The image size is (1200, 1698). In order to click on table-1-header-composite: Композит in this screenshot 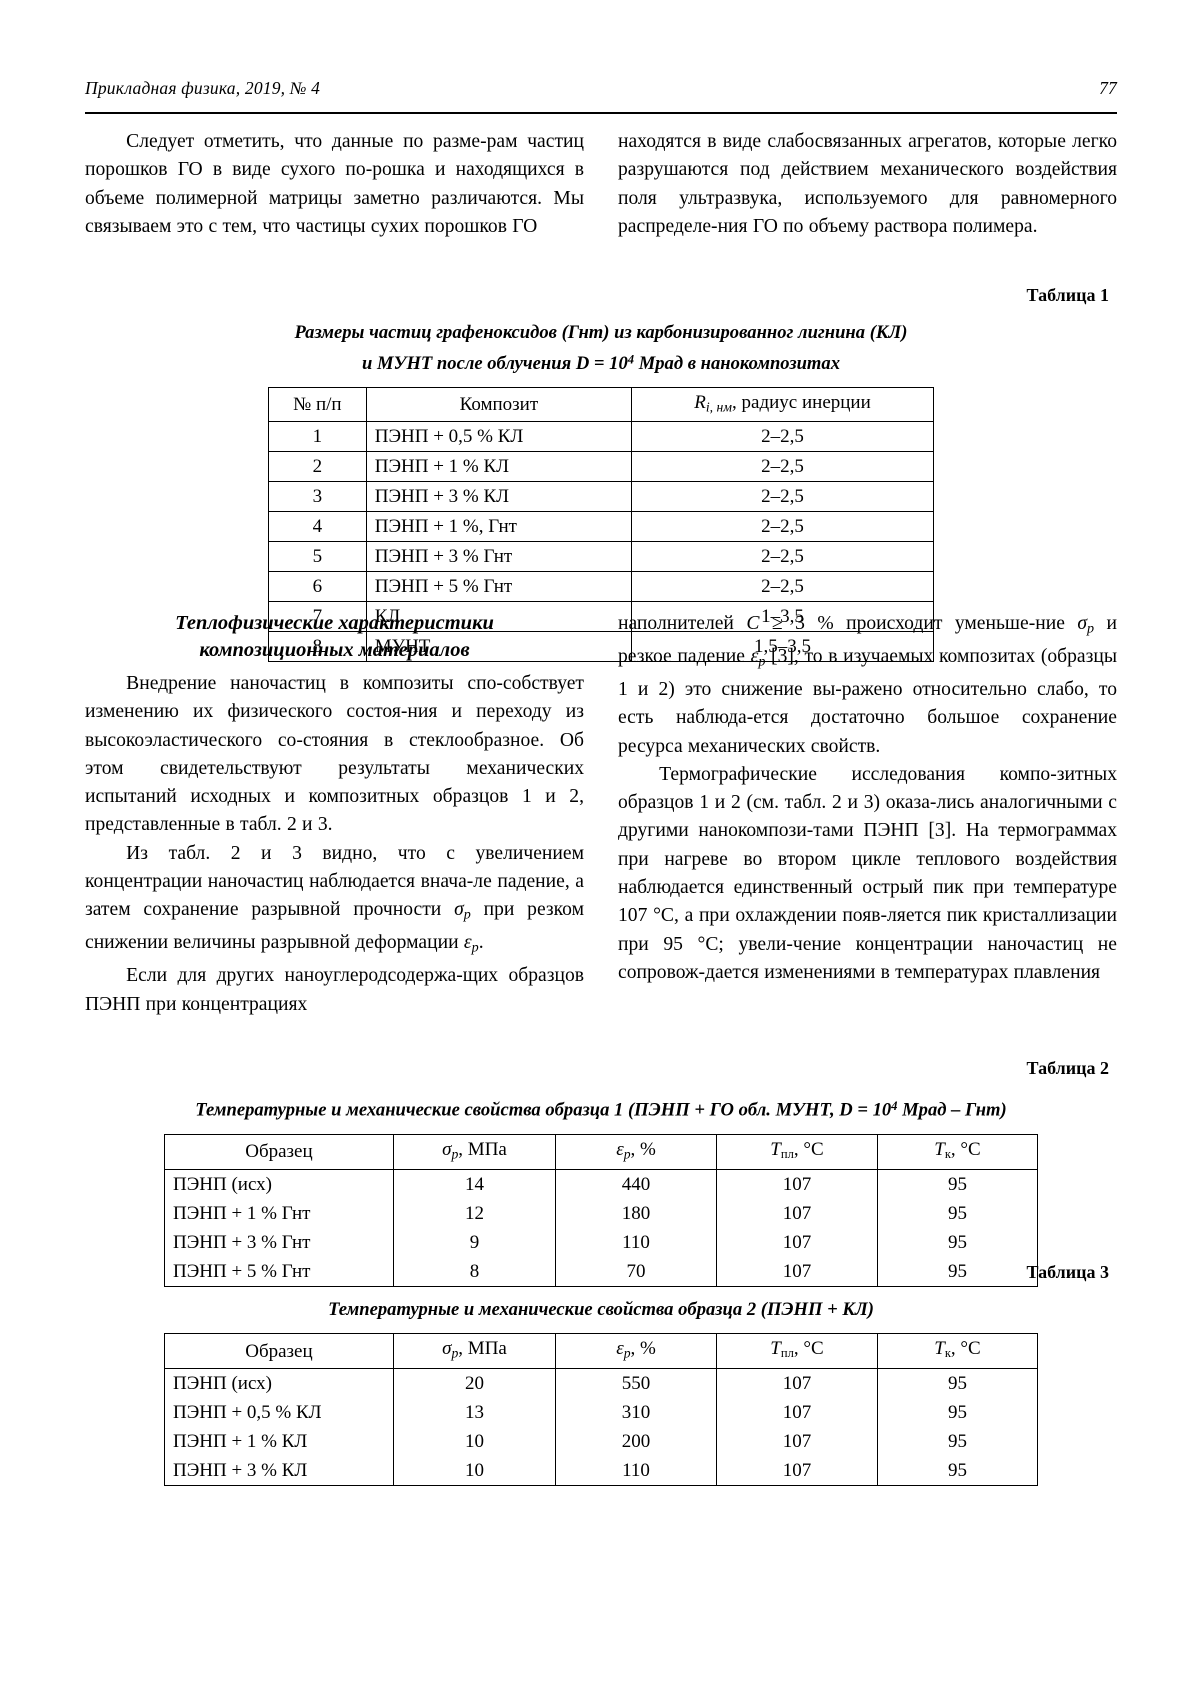, I will do `click(499, 404)`.